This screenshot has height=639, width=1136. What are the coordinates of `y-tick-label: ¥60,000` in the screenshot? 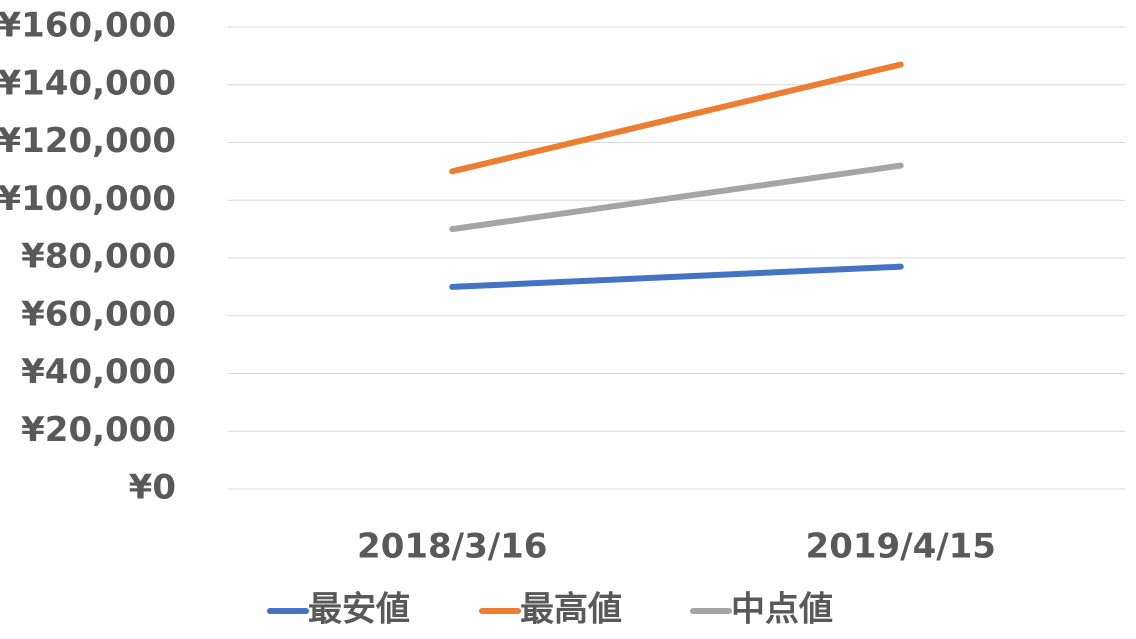 It's located at (98, 314).